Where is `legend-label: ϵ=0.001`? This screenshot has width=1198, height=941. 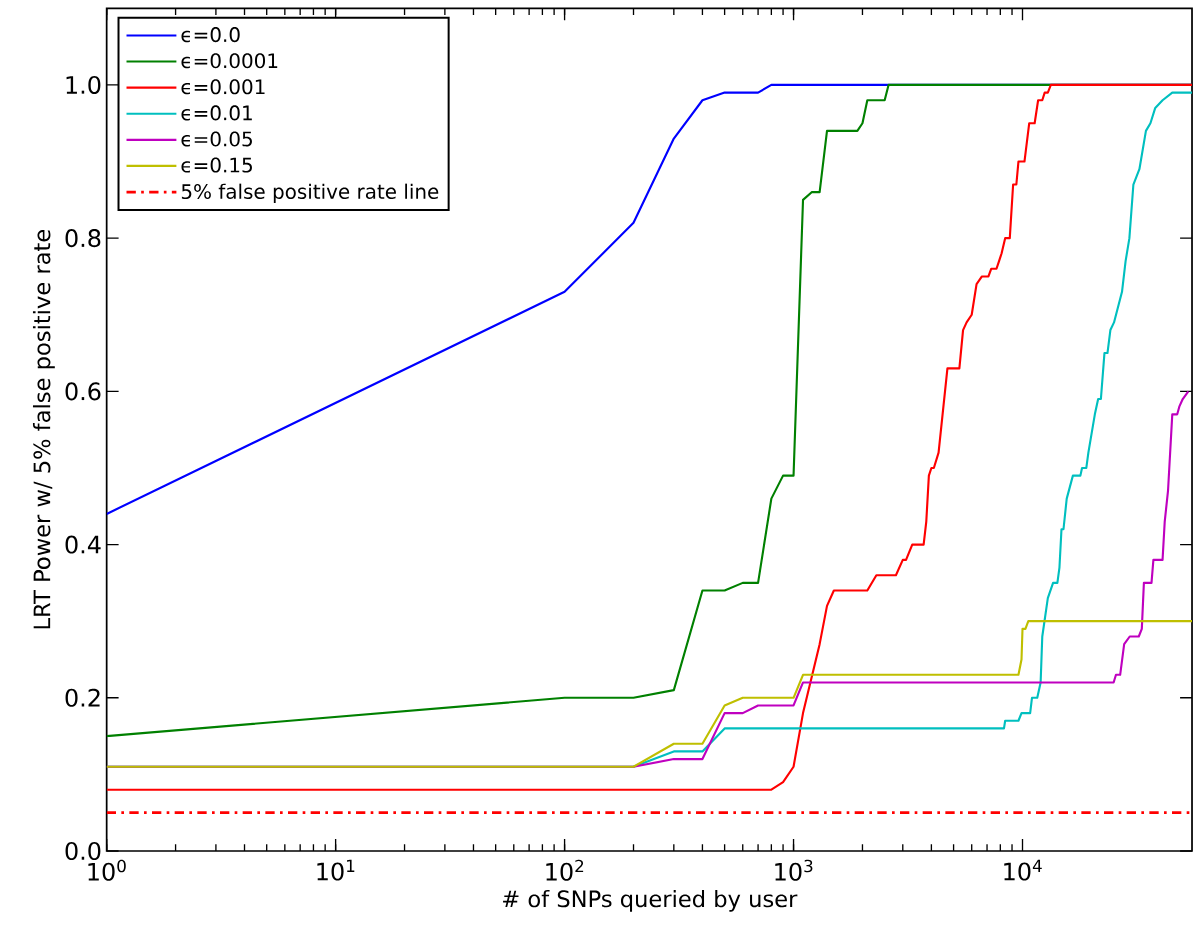
legend-label: ϵ=0.001 is located at coordinates (223, 87).